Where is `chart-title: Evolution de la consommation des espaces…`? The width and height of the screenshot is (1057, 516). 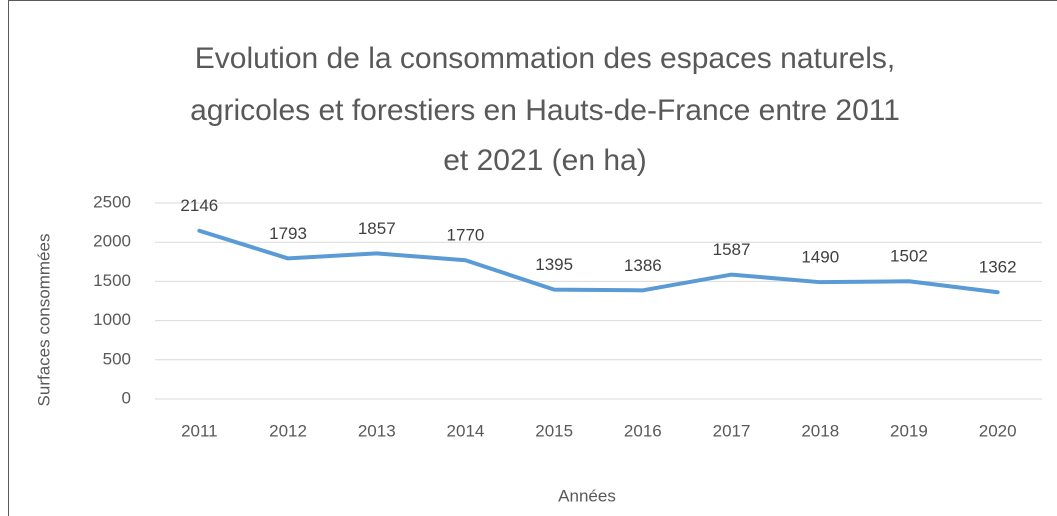
chart-title: Evolution de la consommation des espaces… is located at coordinates (545, 58).